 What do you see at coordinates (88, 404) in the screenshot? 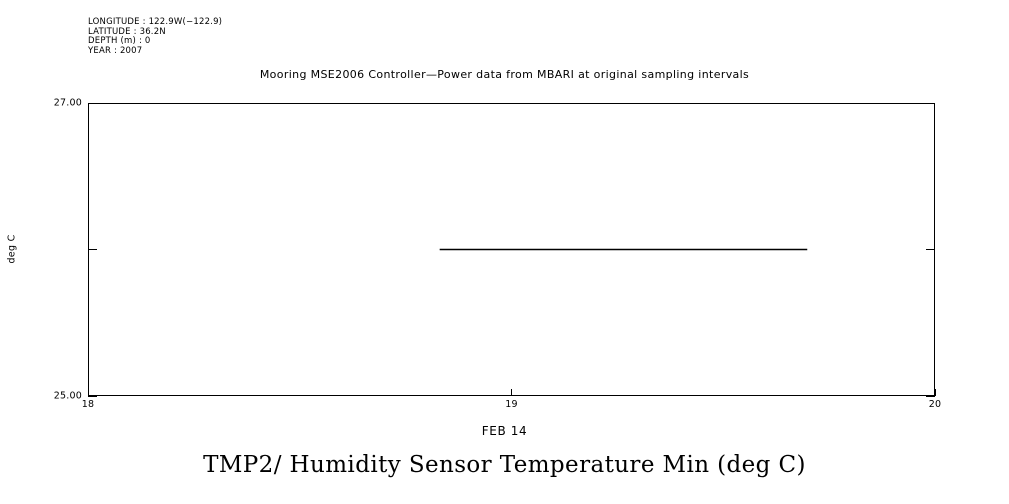
I see `x-tick-label: 18` at bounding box center [88, 404].